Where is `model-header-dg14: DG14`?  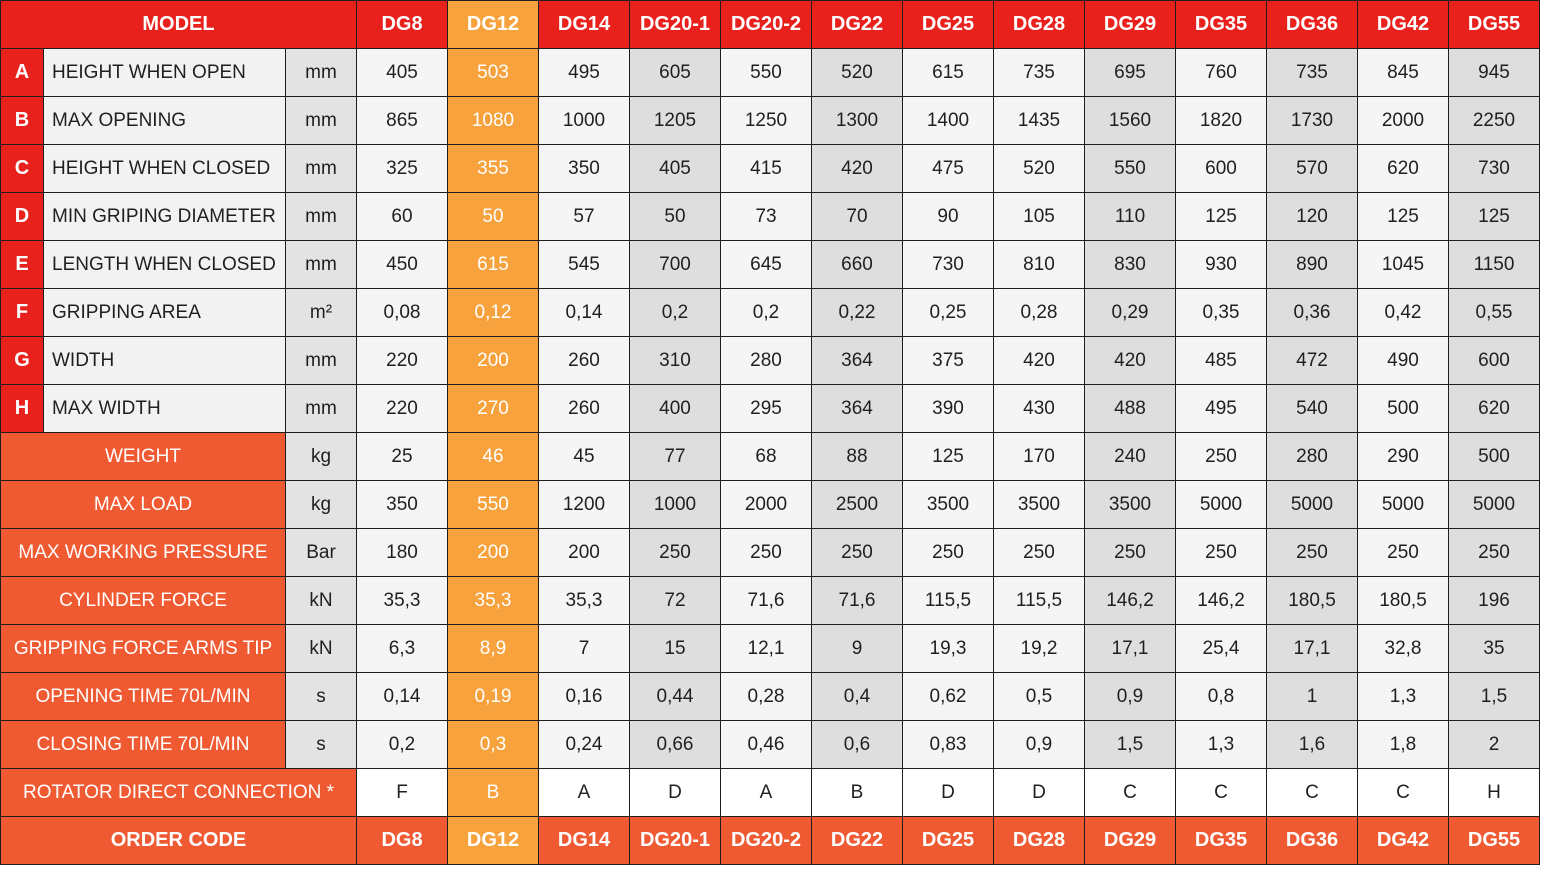 model-header-dg14: DG14 is located at coordinates (584, 24).